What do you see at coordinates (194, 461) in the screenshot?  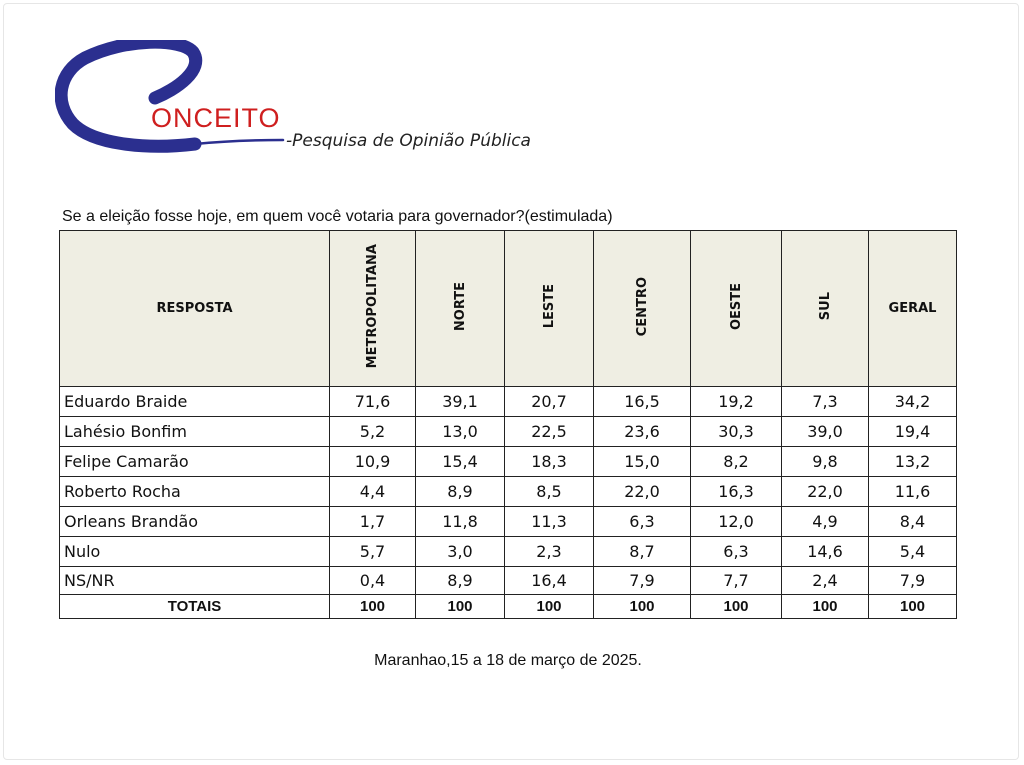 I see `row-label: Felipe Camarão` at bounding box center [194, 461].